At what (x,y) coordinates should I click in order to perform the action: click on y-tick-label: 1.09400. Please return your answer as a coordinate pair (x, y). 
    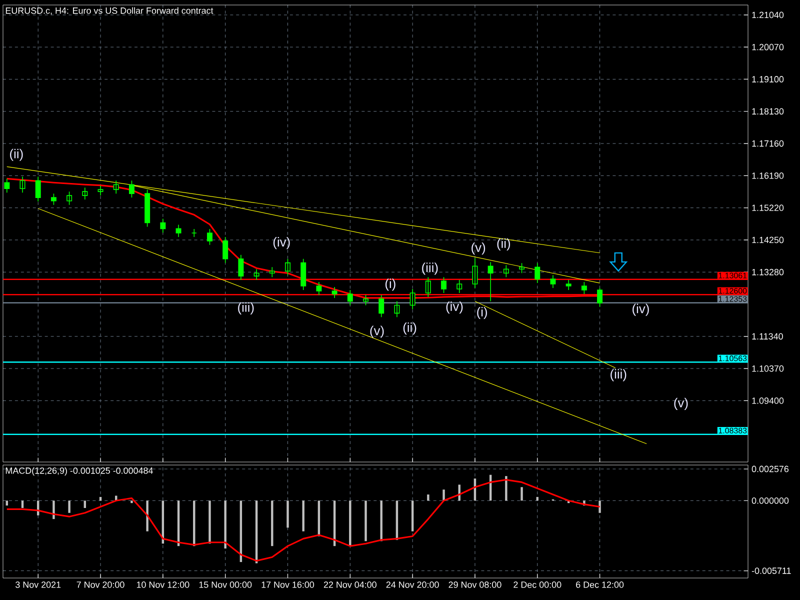
    Looking at the image, I should click on (768, 401).